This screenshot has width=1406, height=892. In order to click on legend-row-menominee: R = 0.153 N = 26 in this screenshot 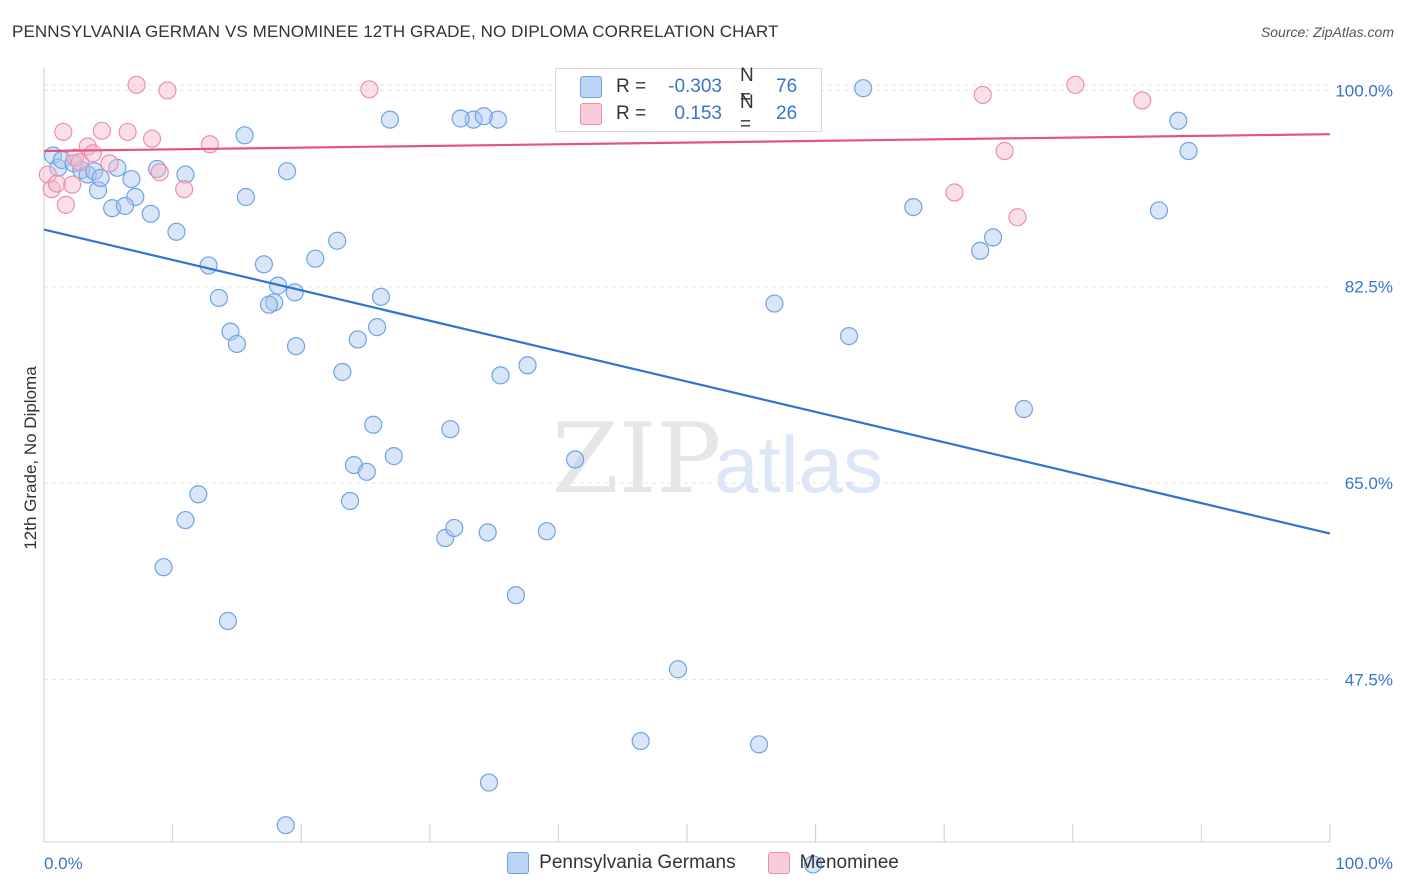, I will do `click(689, 113)`.